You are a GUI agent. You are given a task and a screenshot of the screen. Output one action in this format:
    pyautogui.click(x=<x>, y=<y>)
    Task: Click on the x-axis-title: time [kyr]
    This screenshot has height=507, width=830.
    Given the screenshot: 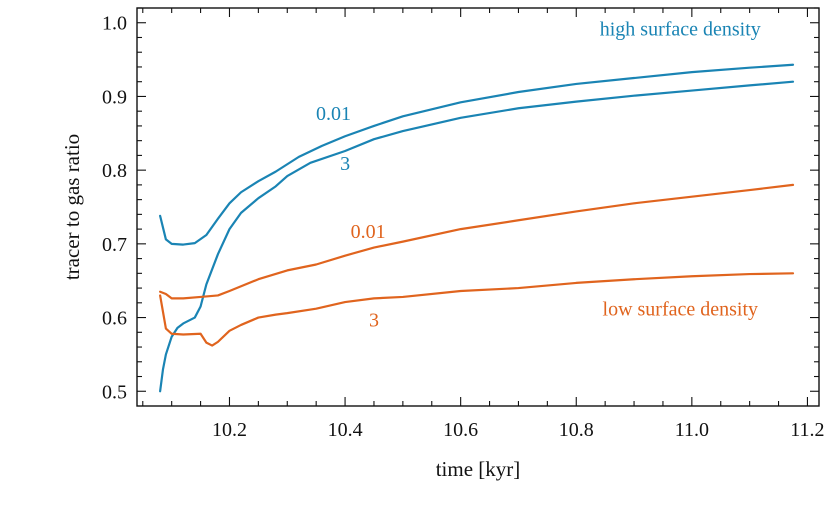 What is the action you would take?
    pyautogui.click(x=478, y=469)
    